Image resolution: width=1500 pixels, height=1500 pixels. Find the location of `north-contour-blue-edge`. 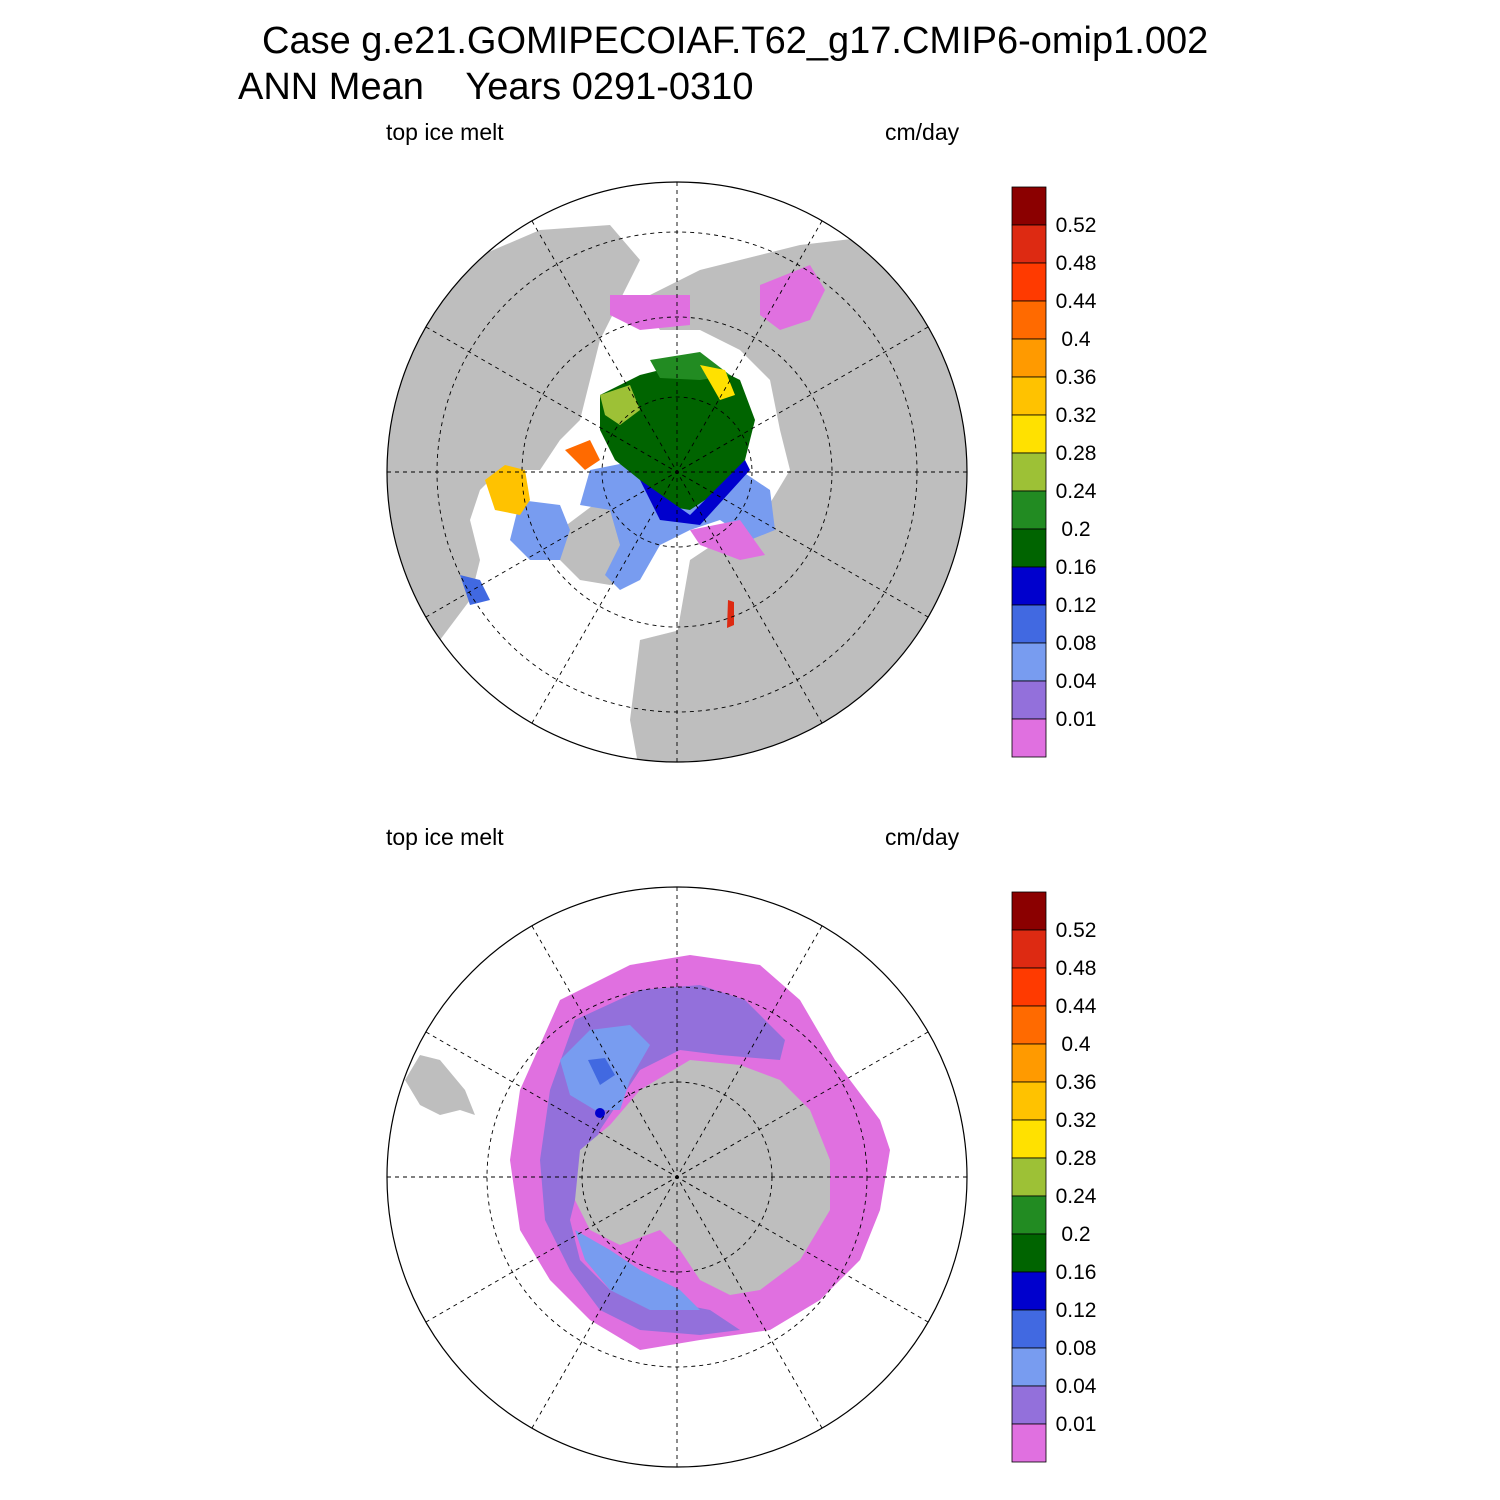

north-contour-blue-edge is located at coordinates (695, 492).